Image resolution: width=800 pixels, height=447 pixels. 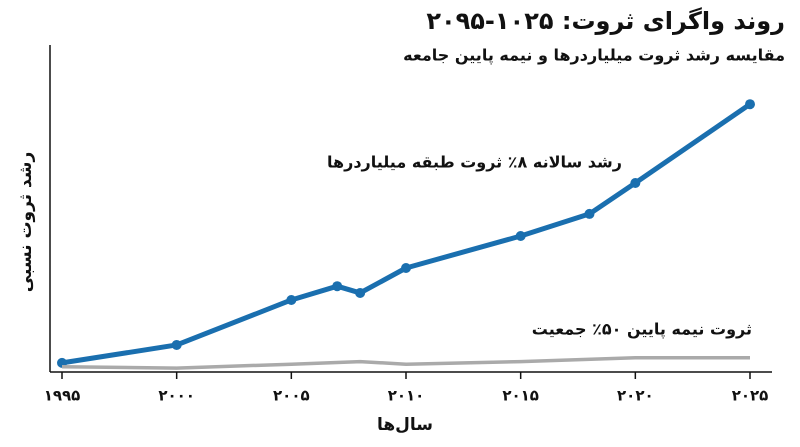 What do you see at coordinates (406, 396) in the screenshot?
I see `x-tick-label: ۲۰۱۰` at bounding box center [406, 396].